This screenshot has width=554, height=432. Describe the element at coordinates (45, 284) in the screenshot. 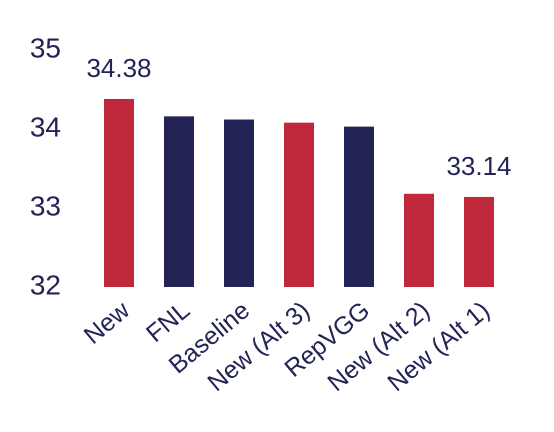

I see `y-tick-label: 32` at that location.